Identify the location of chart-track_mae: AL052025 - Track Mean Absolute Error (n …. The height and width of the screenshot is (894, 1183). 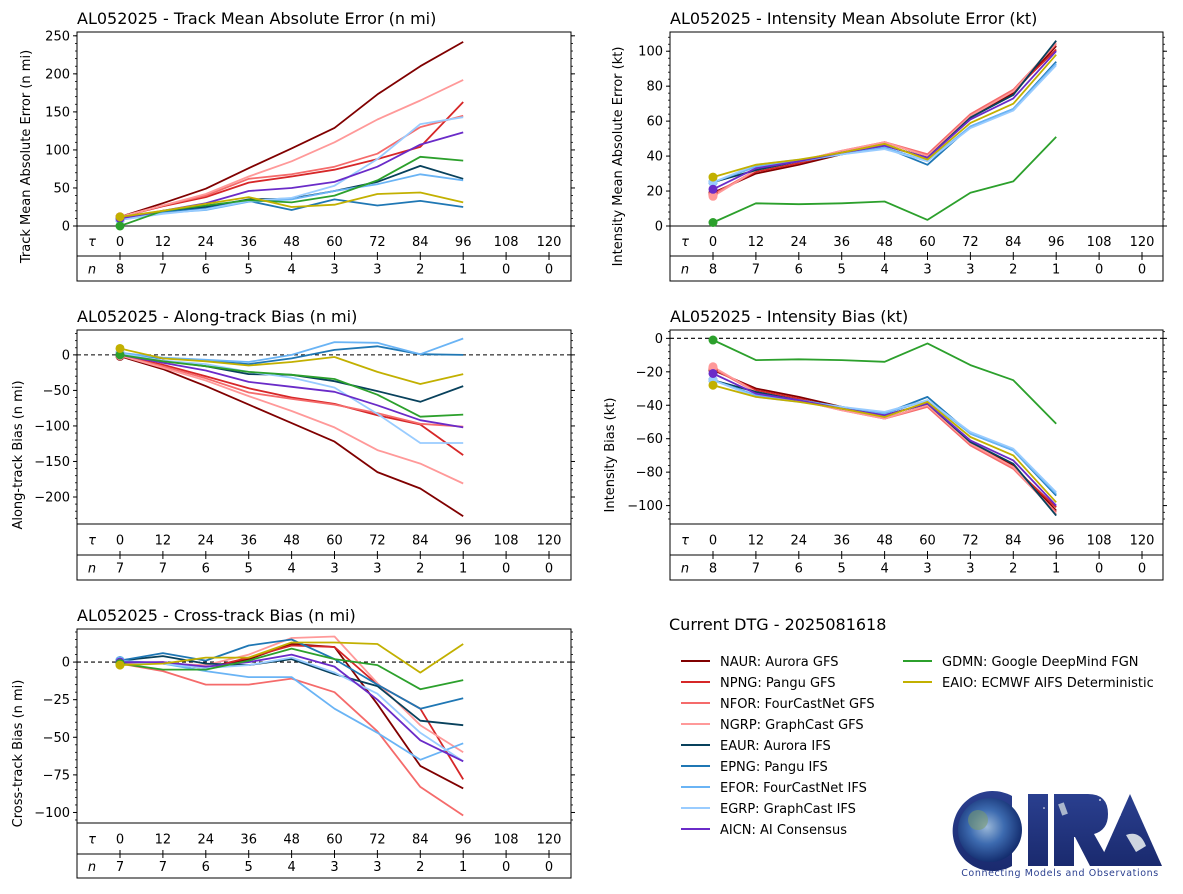
(297, 145).